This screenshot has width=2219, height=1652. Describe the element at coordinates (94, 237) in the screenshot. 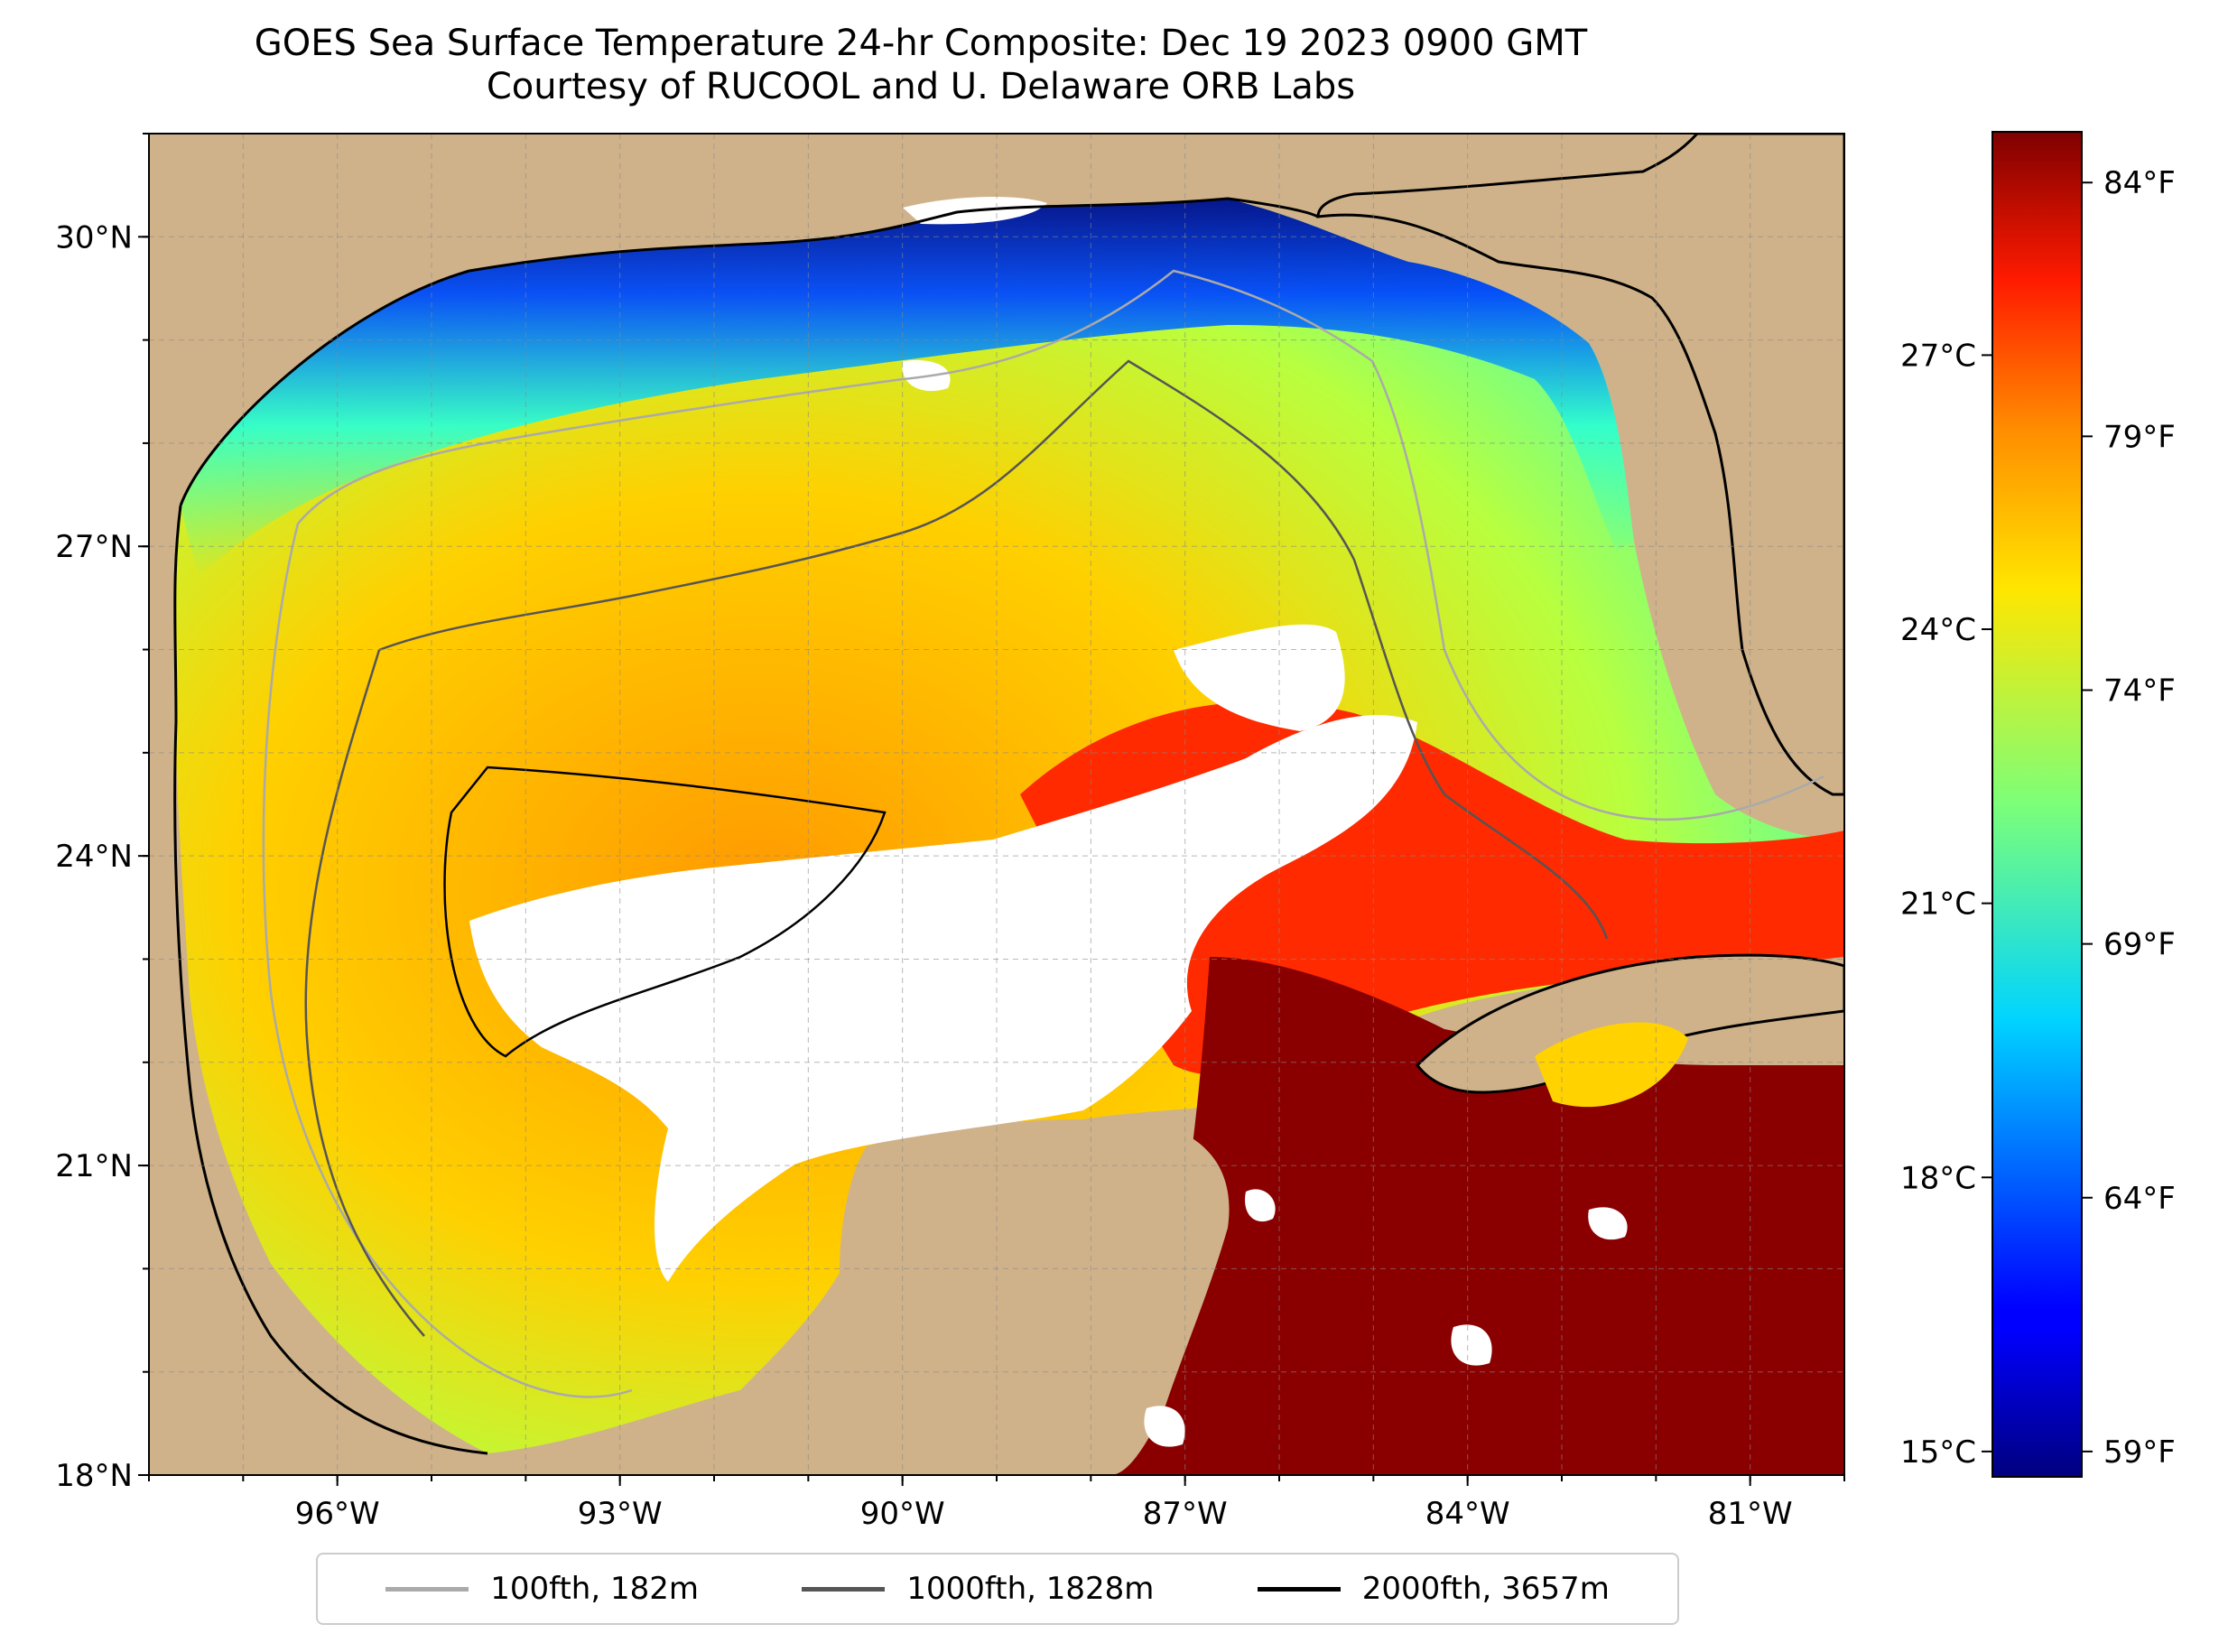

I see `lat-tick-label: 30°N` at that location.